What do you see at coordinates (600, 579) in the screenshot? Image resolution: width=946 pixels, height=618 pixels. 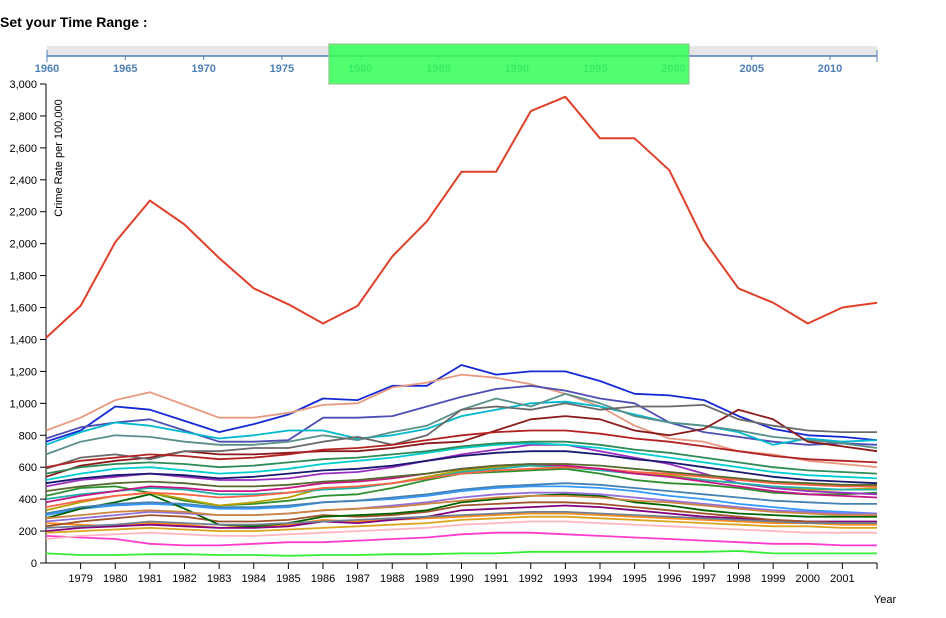 I see `x-tick-label: 1994` at bounding box center [600, 579].